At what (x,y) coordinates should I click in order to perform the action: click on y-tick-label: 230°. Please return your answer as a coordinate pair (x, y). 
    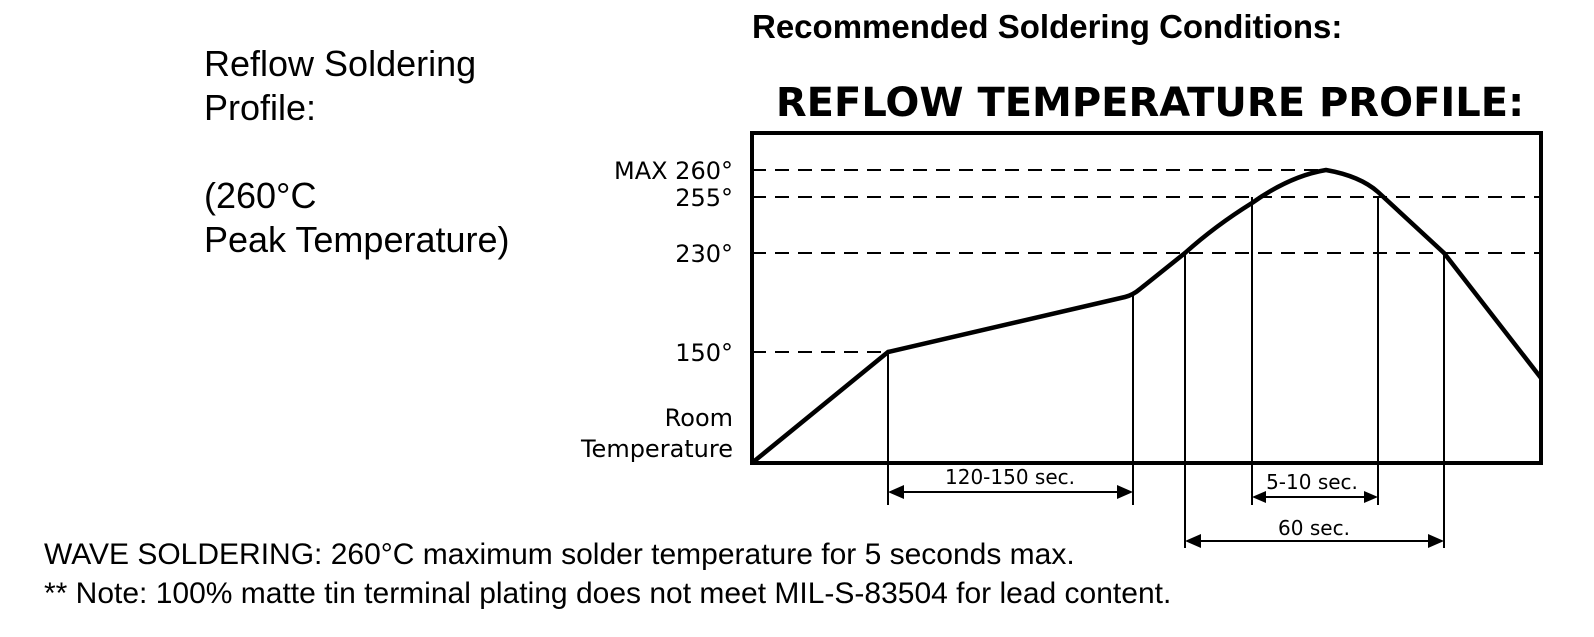
    Looking at the image, I should click on (704, 254).